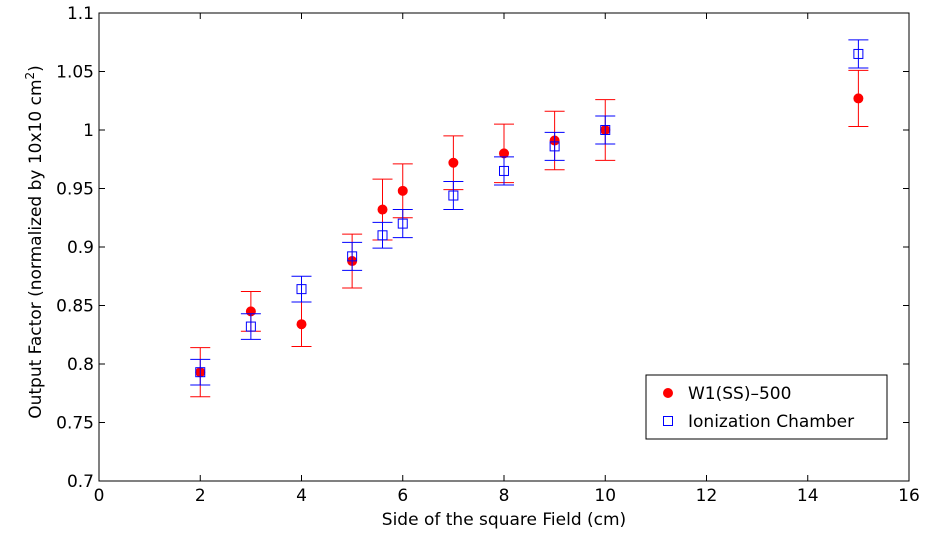 The image size is (937, 534). Describe the element at coordinates (909, 496) in the screenshot. I see `x-tick-label: 16` at that location.